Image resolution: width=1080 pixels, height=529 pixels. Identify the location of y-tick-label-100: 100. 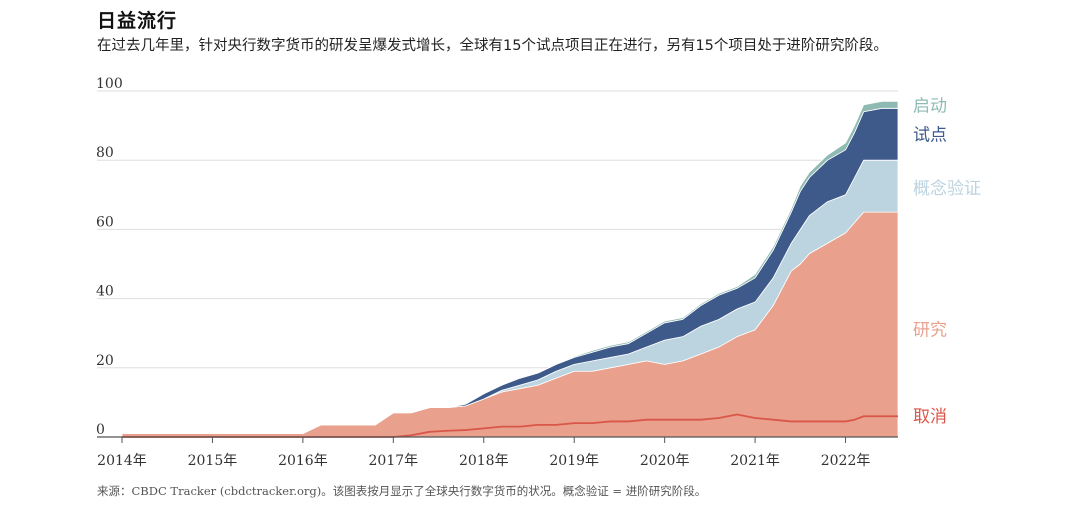
(109, 84).